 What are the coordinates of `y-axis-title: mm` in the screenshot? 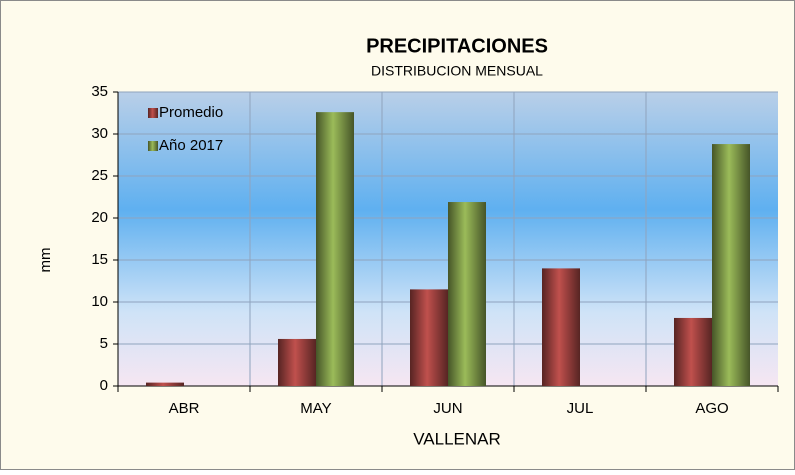 It's located at (45, 260).